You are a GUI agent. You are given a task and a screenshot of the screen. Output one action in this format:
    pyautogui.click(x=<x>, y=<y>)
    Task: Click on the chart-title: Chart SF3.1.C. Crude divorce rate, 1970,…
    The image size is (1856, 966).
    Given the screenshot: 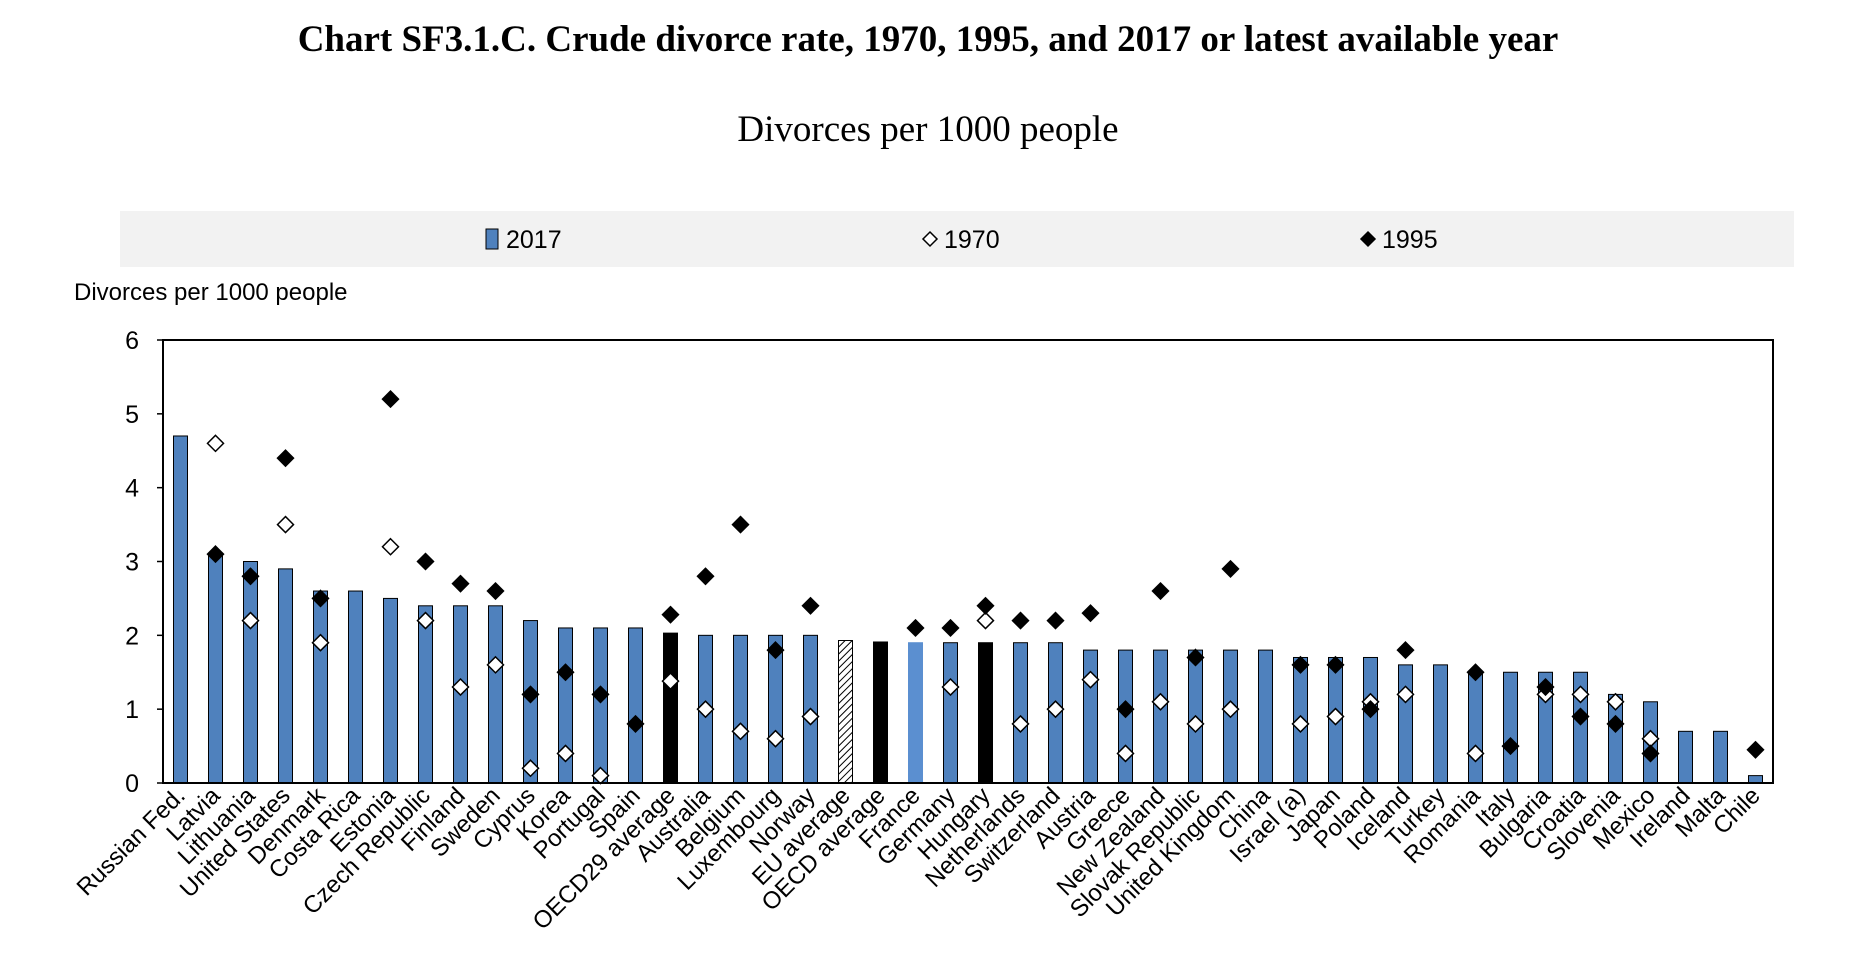 What is the action you would take?
    pyautogui.click(x=928, y=39)
    